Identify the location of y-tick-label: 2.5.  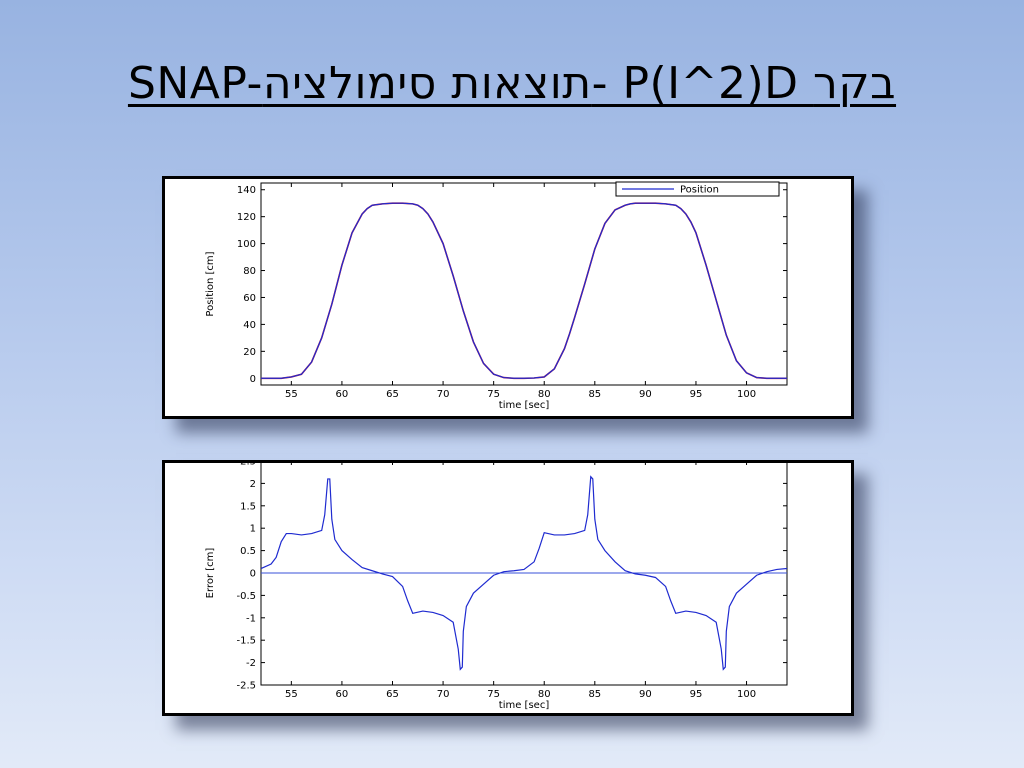
(248, 465).